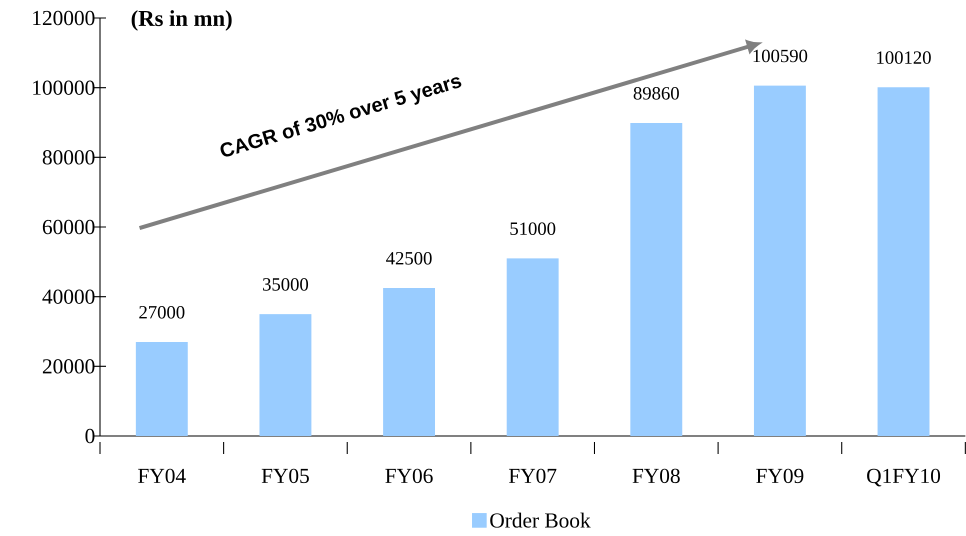  What do you see at coordinates (409, 476) in the screenshot?
I see `x-tick-label: FY06` at bounding box center [409, 476].